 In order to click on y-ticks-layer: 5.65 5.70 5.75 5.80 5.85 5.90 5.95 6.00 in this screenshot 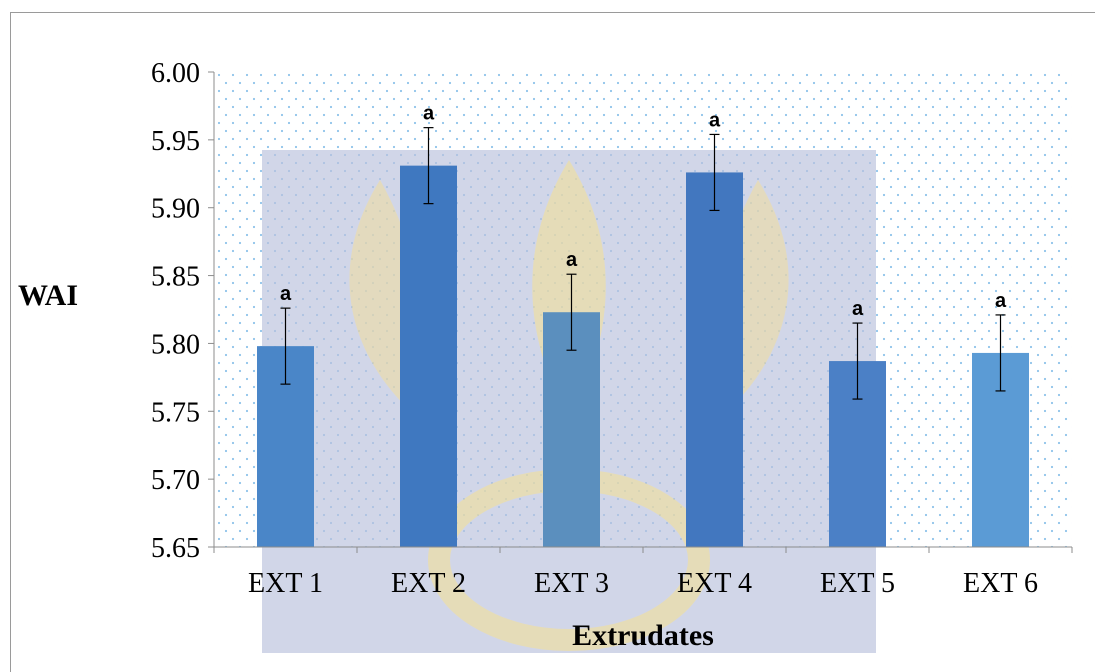, I will do `click(182, 311)`.